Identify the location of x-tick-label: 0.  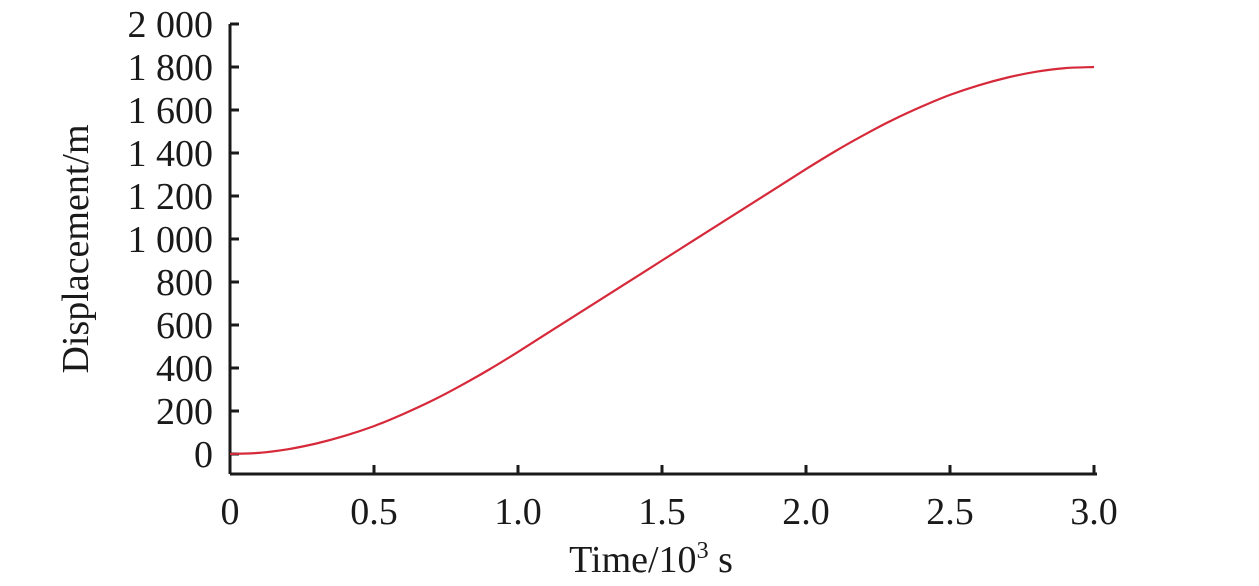
(230, 512).